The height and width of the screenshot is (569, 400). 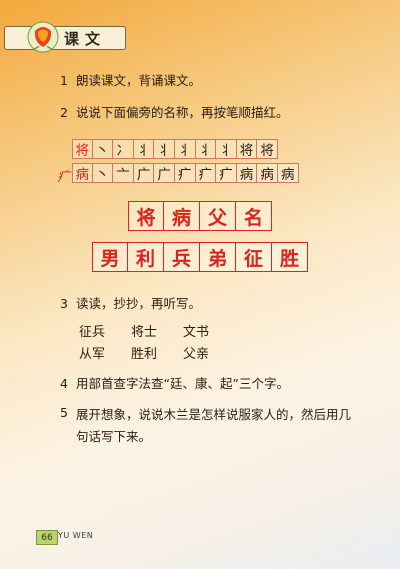 I want to click on exercise-item-2: 2 说说下面偏旁的名称，再按笔顺描红。, so click(x=174, y=113).